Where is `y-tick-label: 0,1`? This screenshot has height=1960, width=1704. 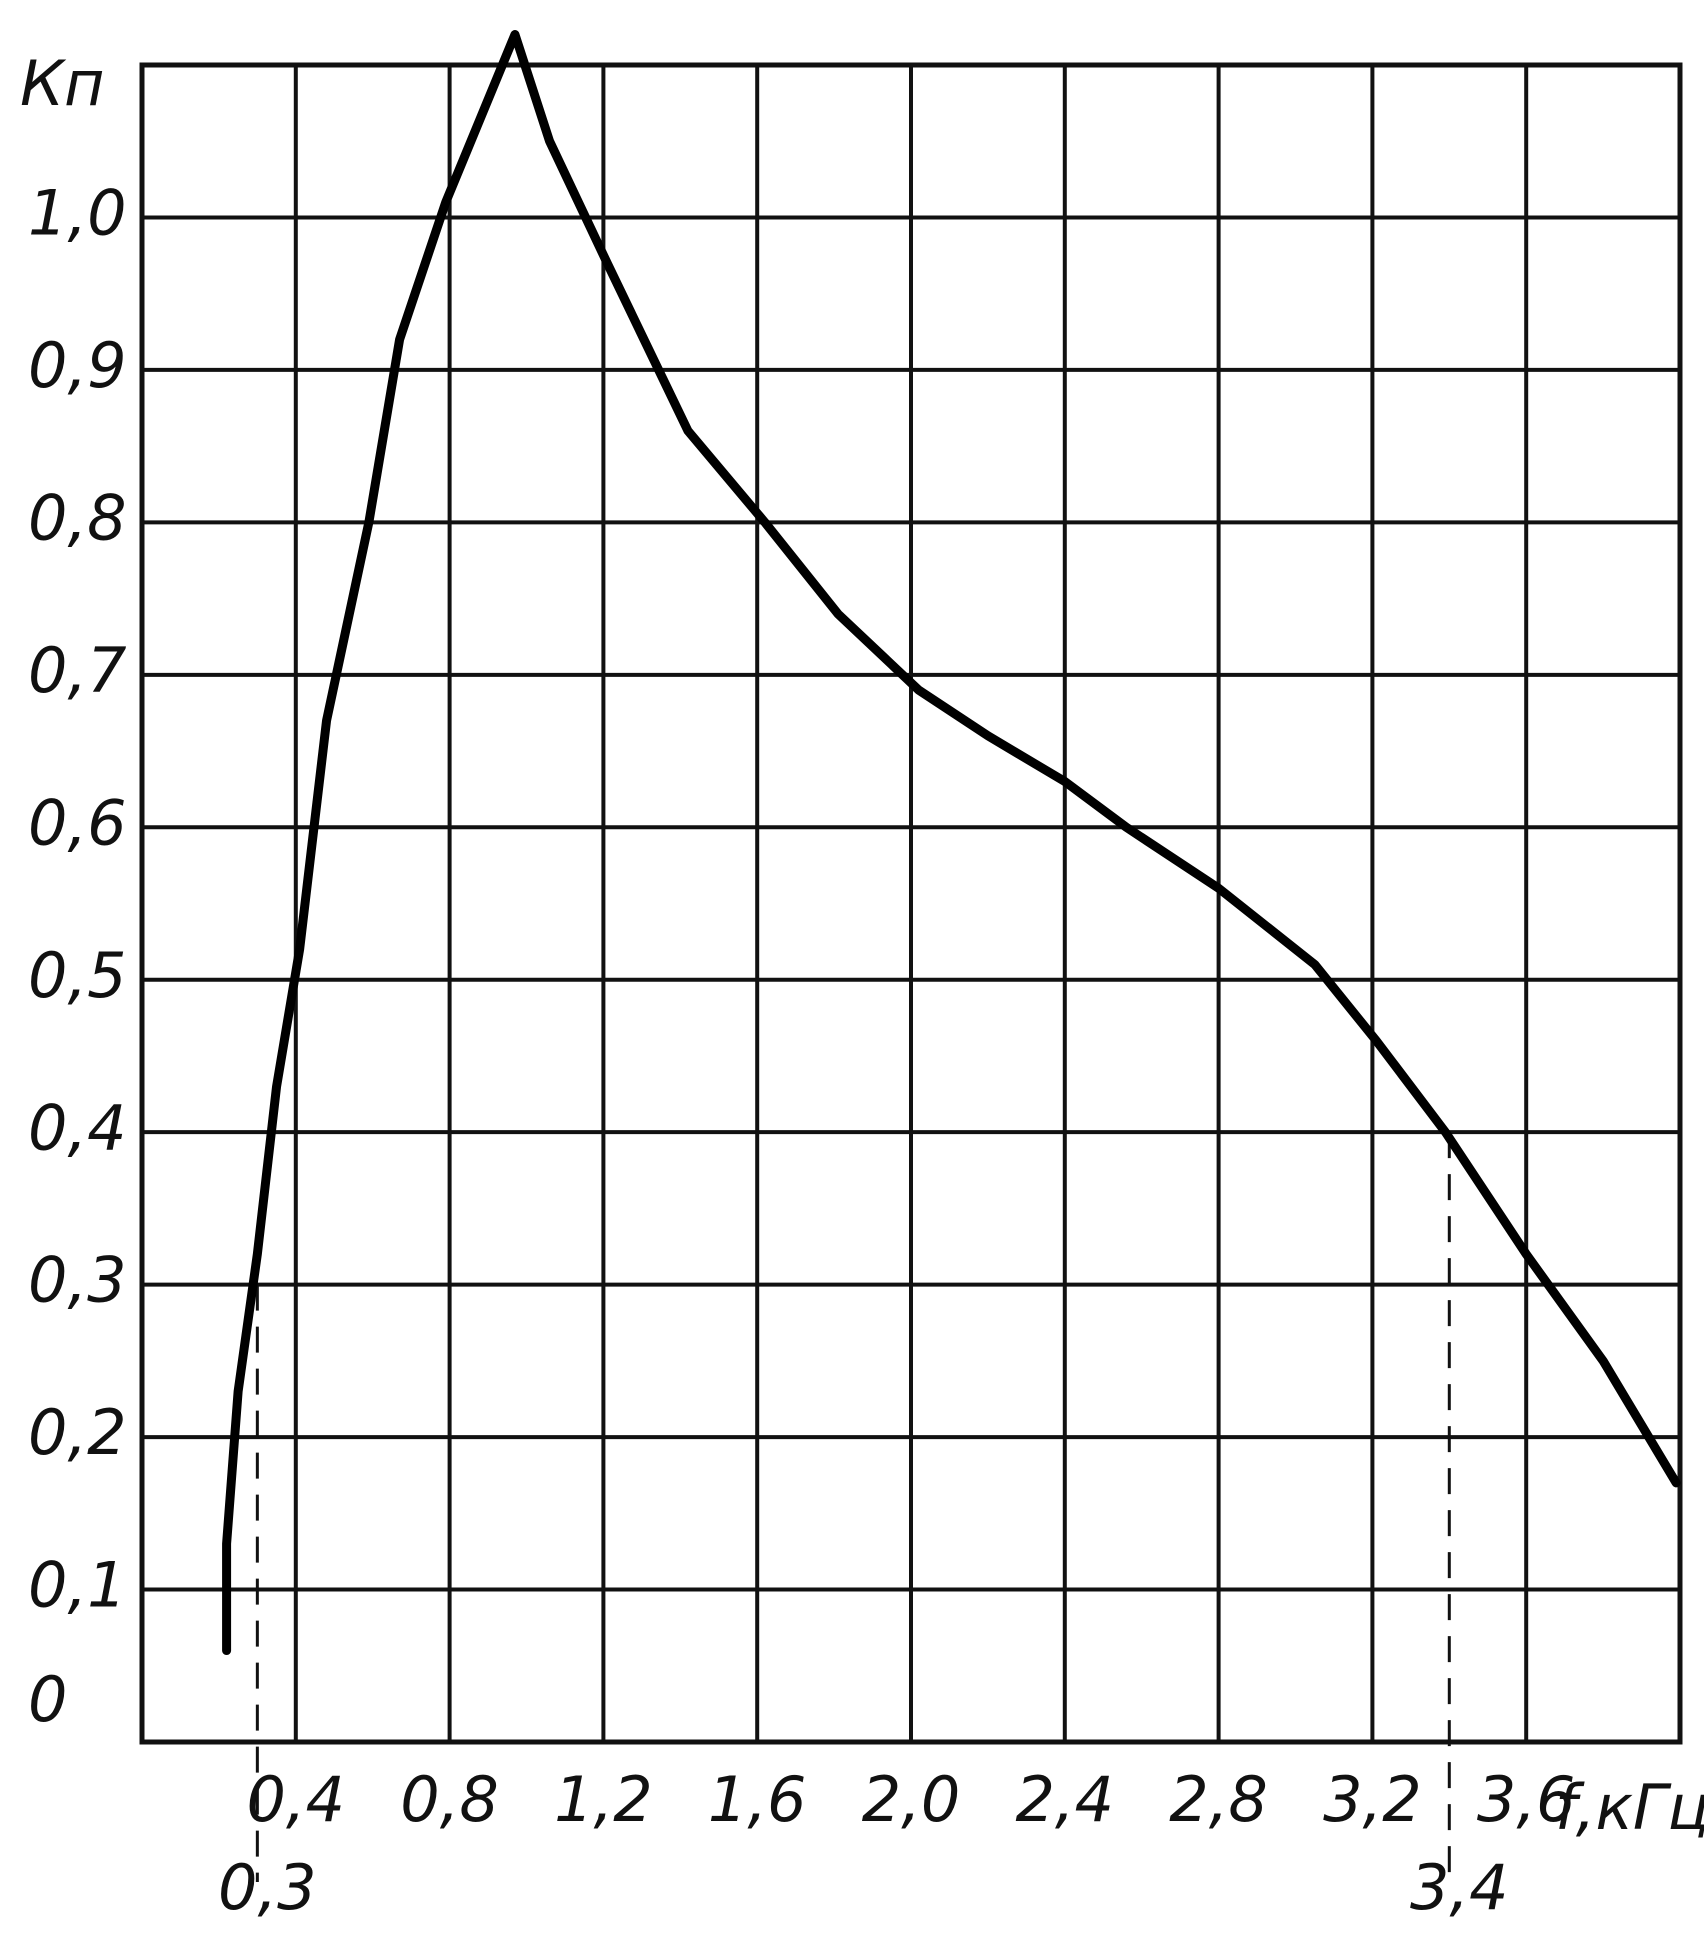
y-tick-label: 0,1 is located at coordinates (77, 1585).